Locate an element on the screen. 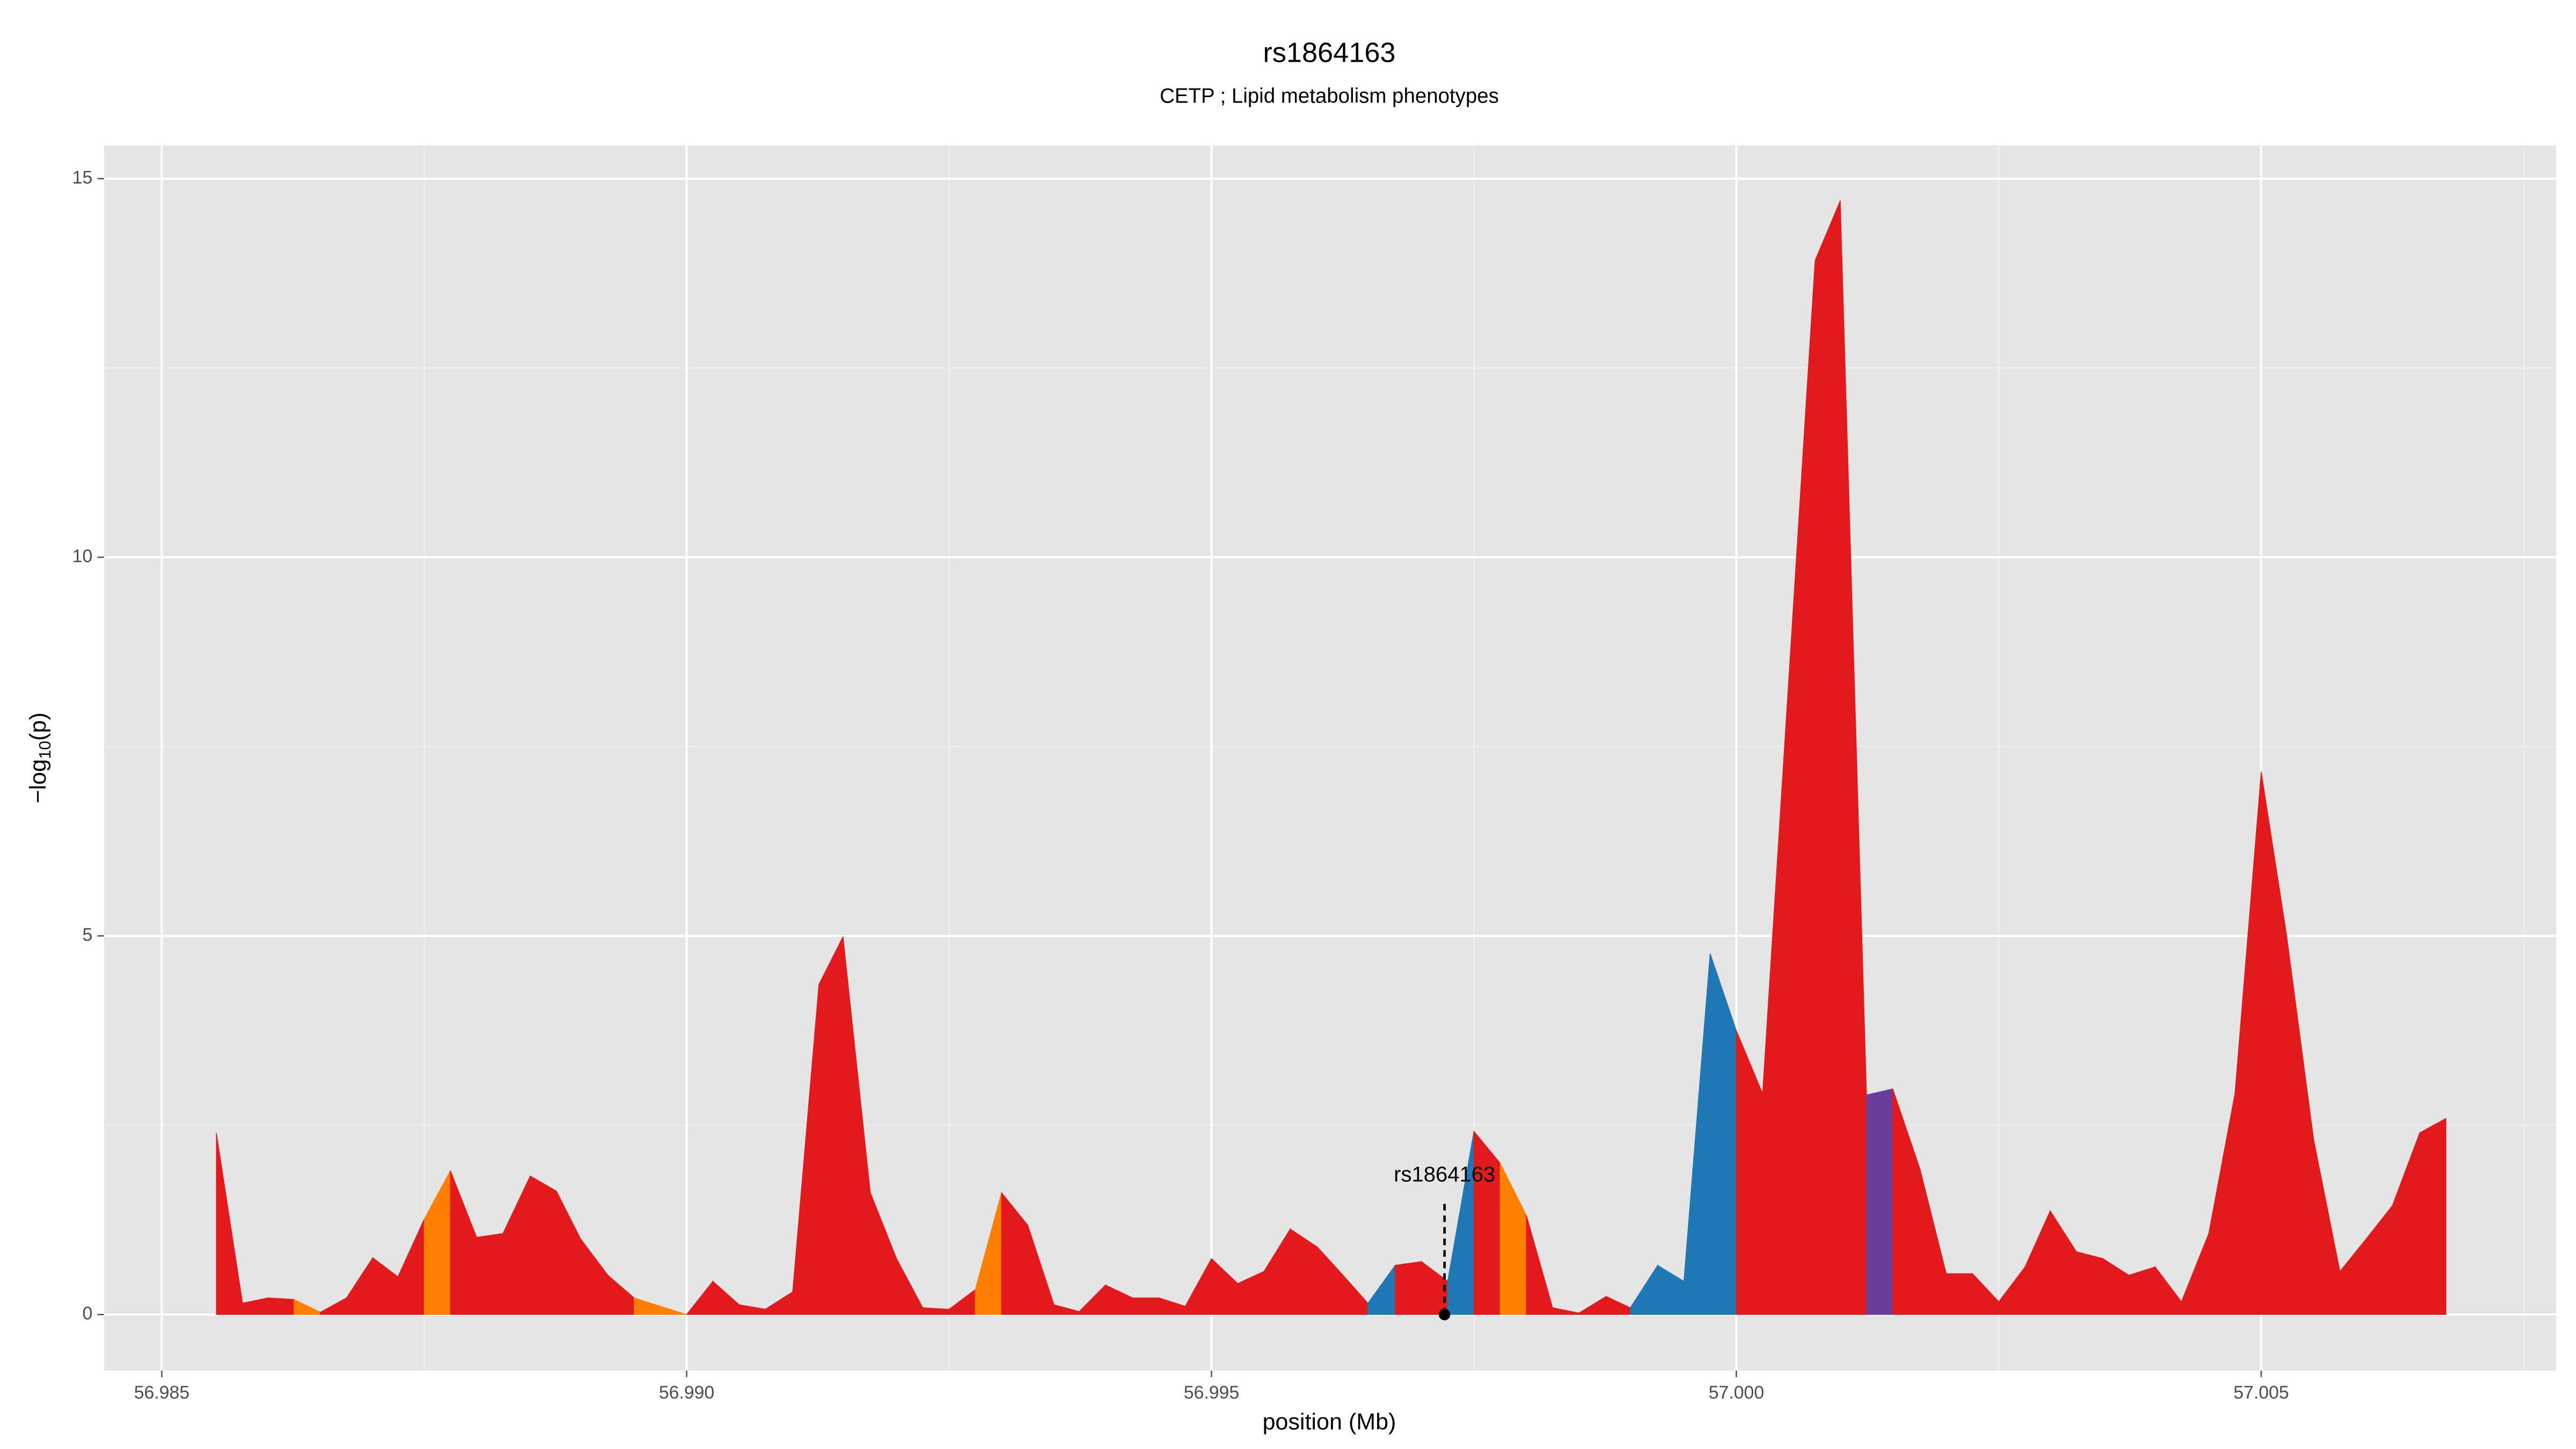 The height and width of the screenshot is (1449, 2576). chart-title: rs1864163 is located at coordinates (1329, 52).